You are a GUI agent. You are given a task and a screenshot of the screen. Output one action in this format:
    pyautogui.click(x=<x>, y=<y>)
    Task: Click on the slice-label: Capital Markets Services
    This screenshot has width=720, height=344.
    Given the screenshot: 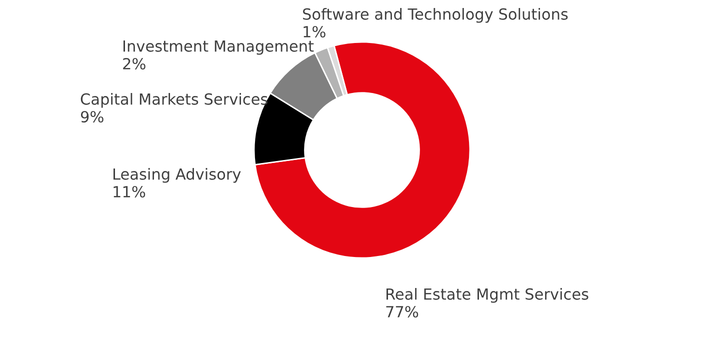 What is the action you would take?
    pyautogui.click(x=174, y=100)
    